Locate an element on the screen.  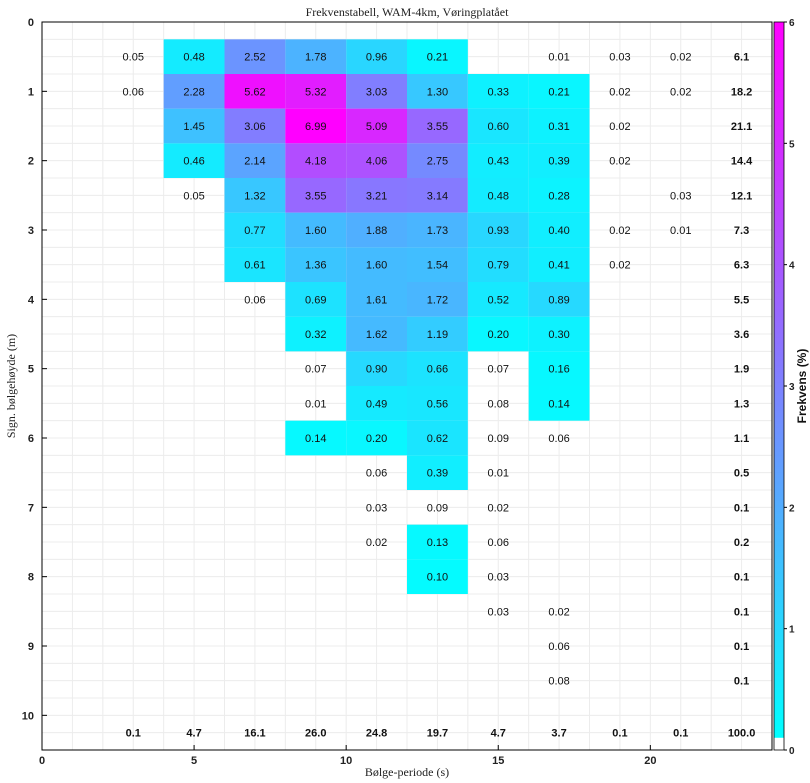
column-total-label: 3.7 is located at coordinates (558, 734).